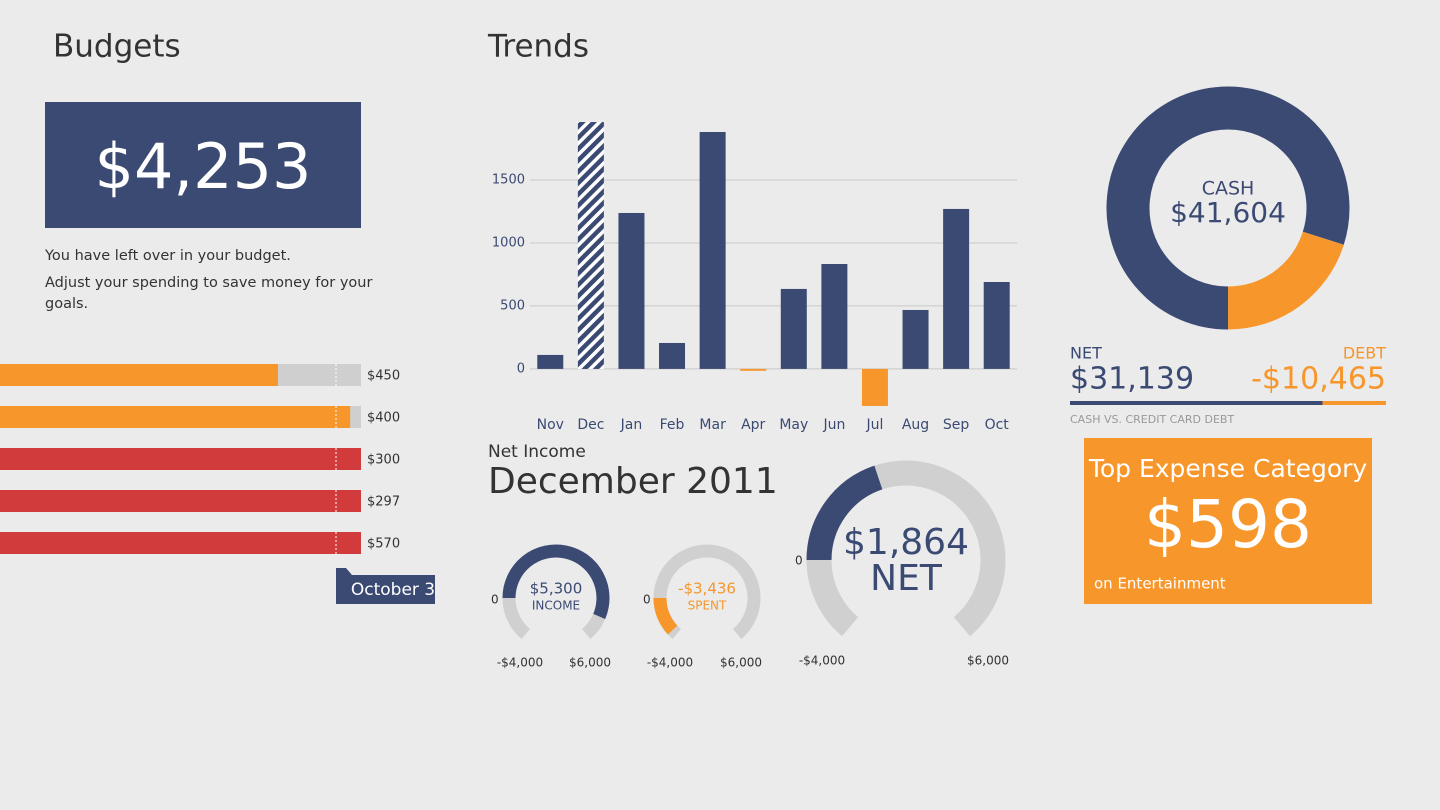 The height and width of the screenshot is (810, 1440). What do you see at coordinates (1086, 353) in the screenshot?
I see `net-name: NET` at bounding box center [1086, 353].